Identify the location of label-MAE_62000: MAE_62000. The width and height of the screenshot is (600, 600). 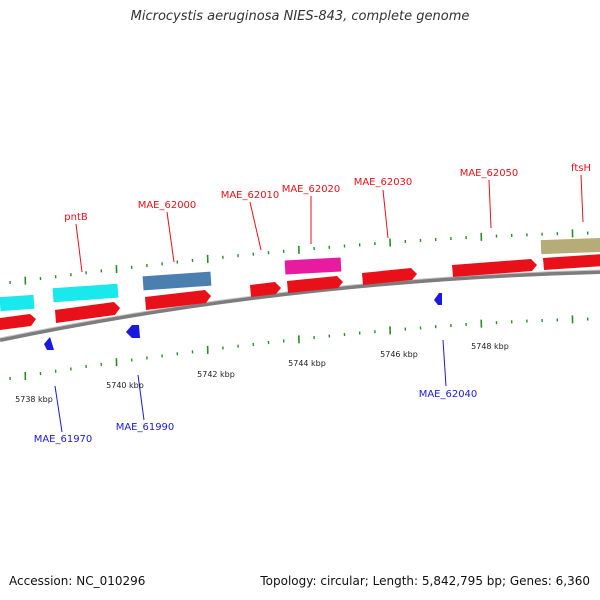
(167, 205).